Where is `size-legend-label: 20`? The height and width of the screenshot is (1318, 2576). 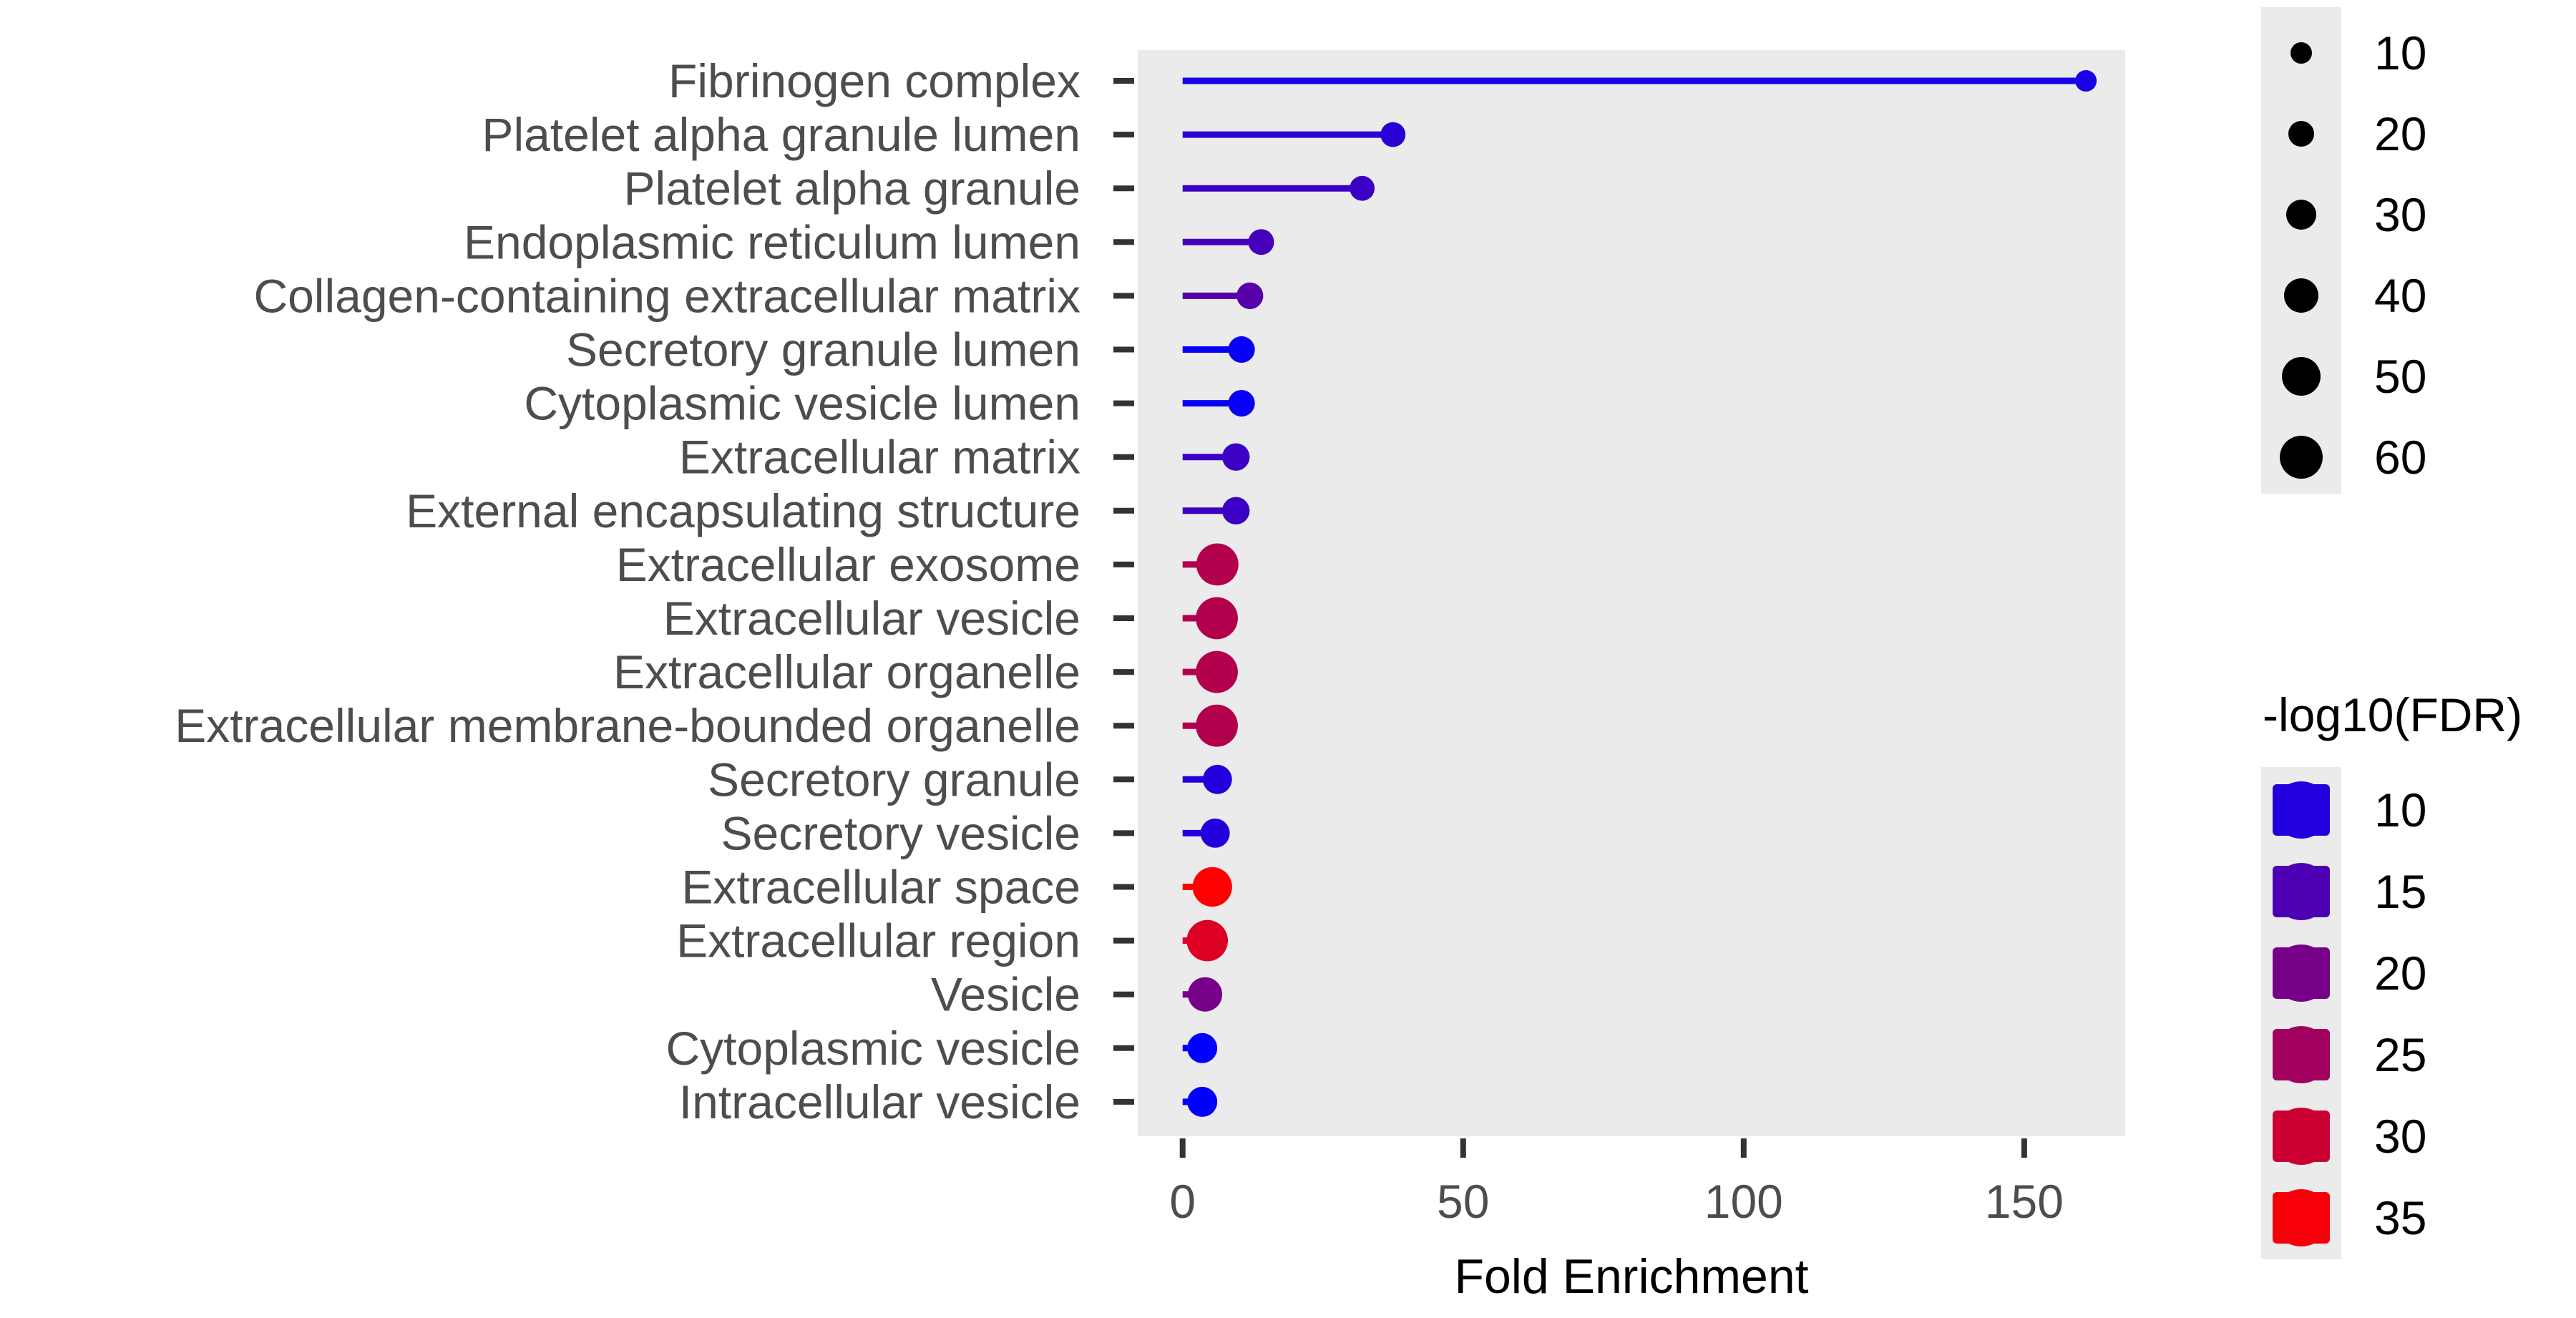 size-legend-label: 20 is located at coordinates (2400, 133).